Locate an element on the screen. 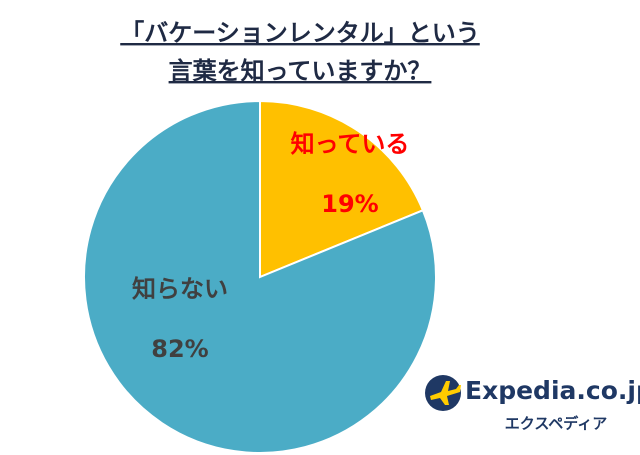 Image resolution: width=640 pixels, height=455 pixels. logo-name: Expedia.co.jp is located at coordinates (552, 390).